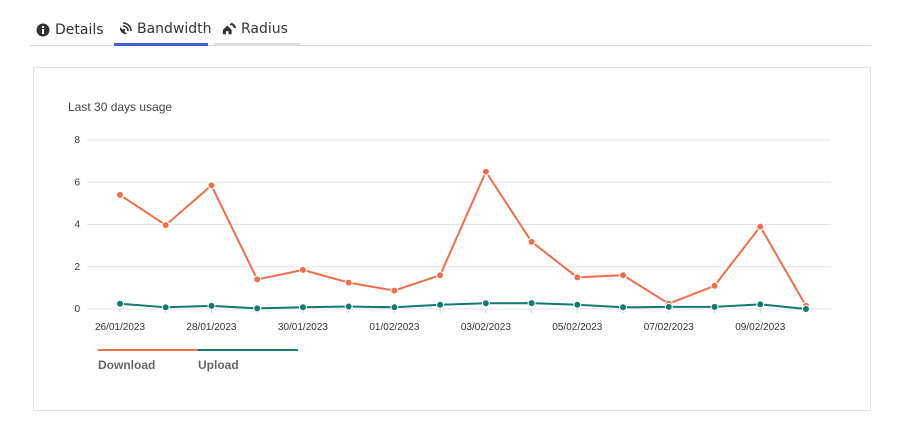 The width and height of the screenshot is (898, 424). I want to click on legend-upload: Upload, so click(248, 363).